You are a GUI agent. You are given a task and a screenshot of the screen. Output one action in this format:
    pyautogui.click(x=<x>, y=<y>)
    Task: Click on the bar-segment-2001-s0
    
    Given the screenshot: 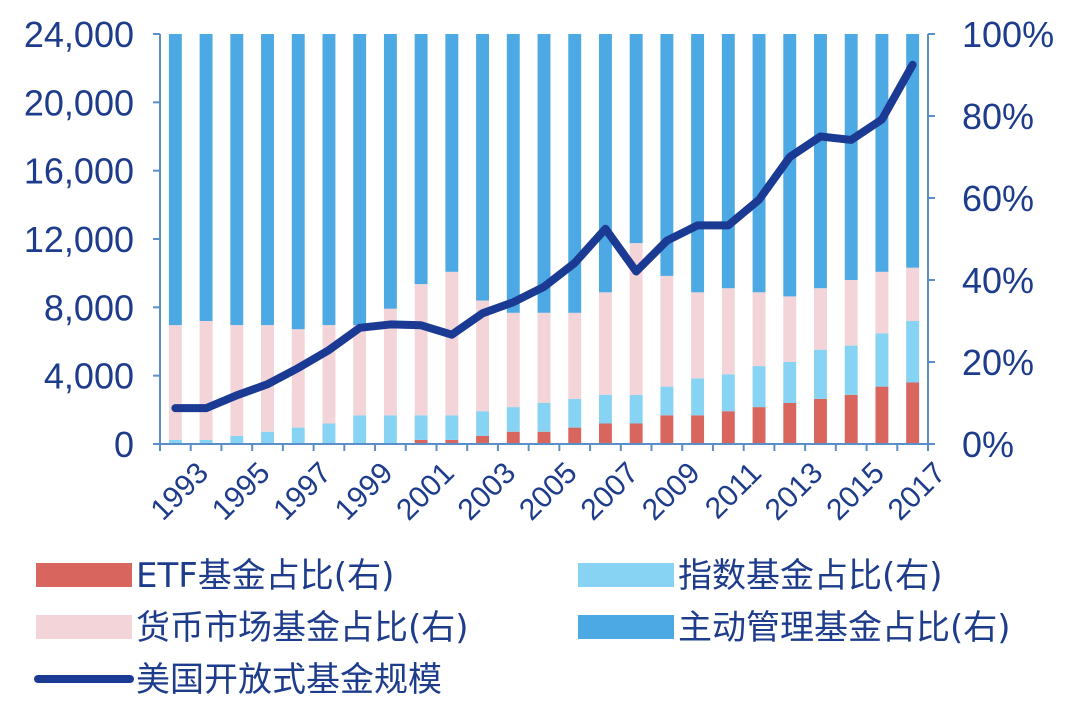 What is the action you would take?
    pyautogui.click(x=421, y=441)
    